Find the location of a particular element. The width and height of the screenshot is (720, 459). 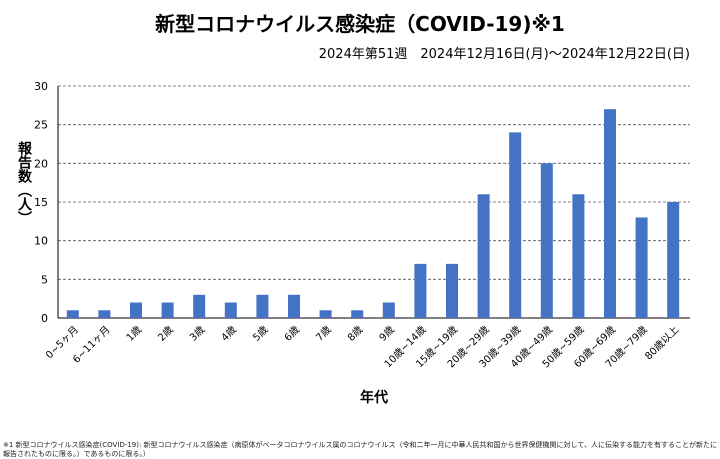

x-axis-label: 年代 is located at coordinates (374, 397).